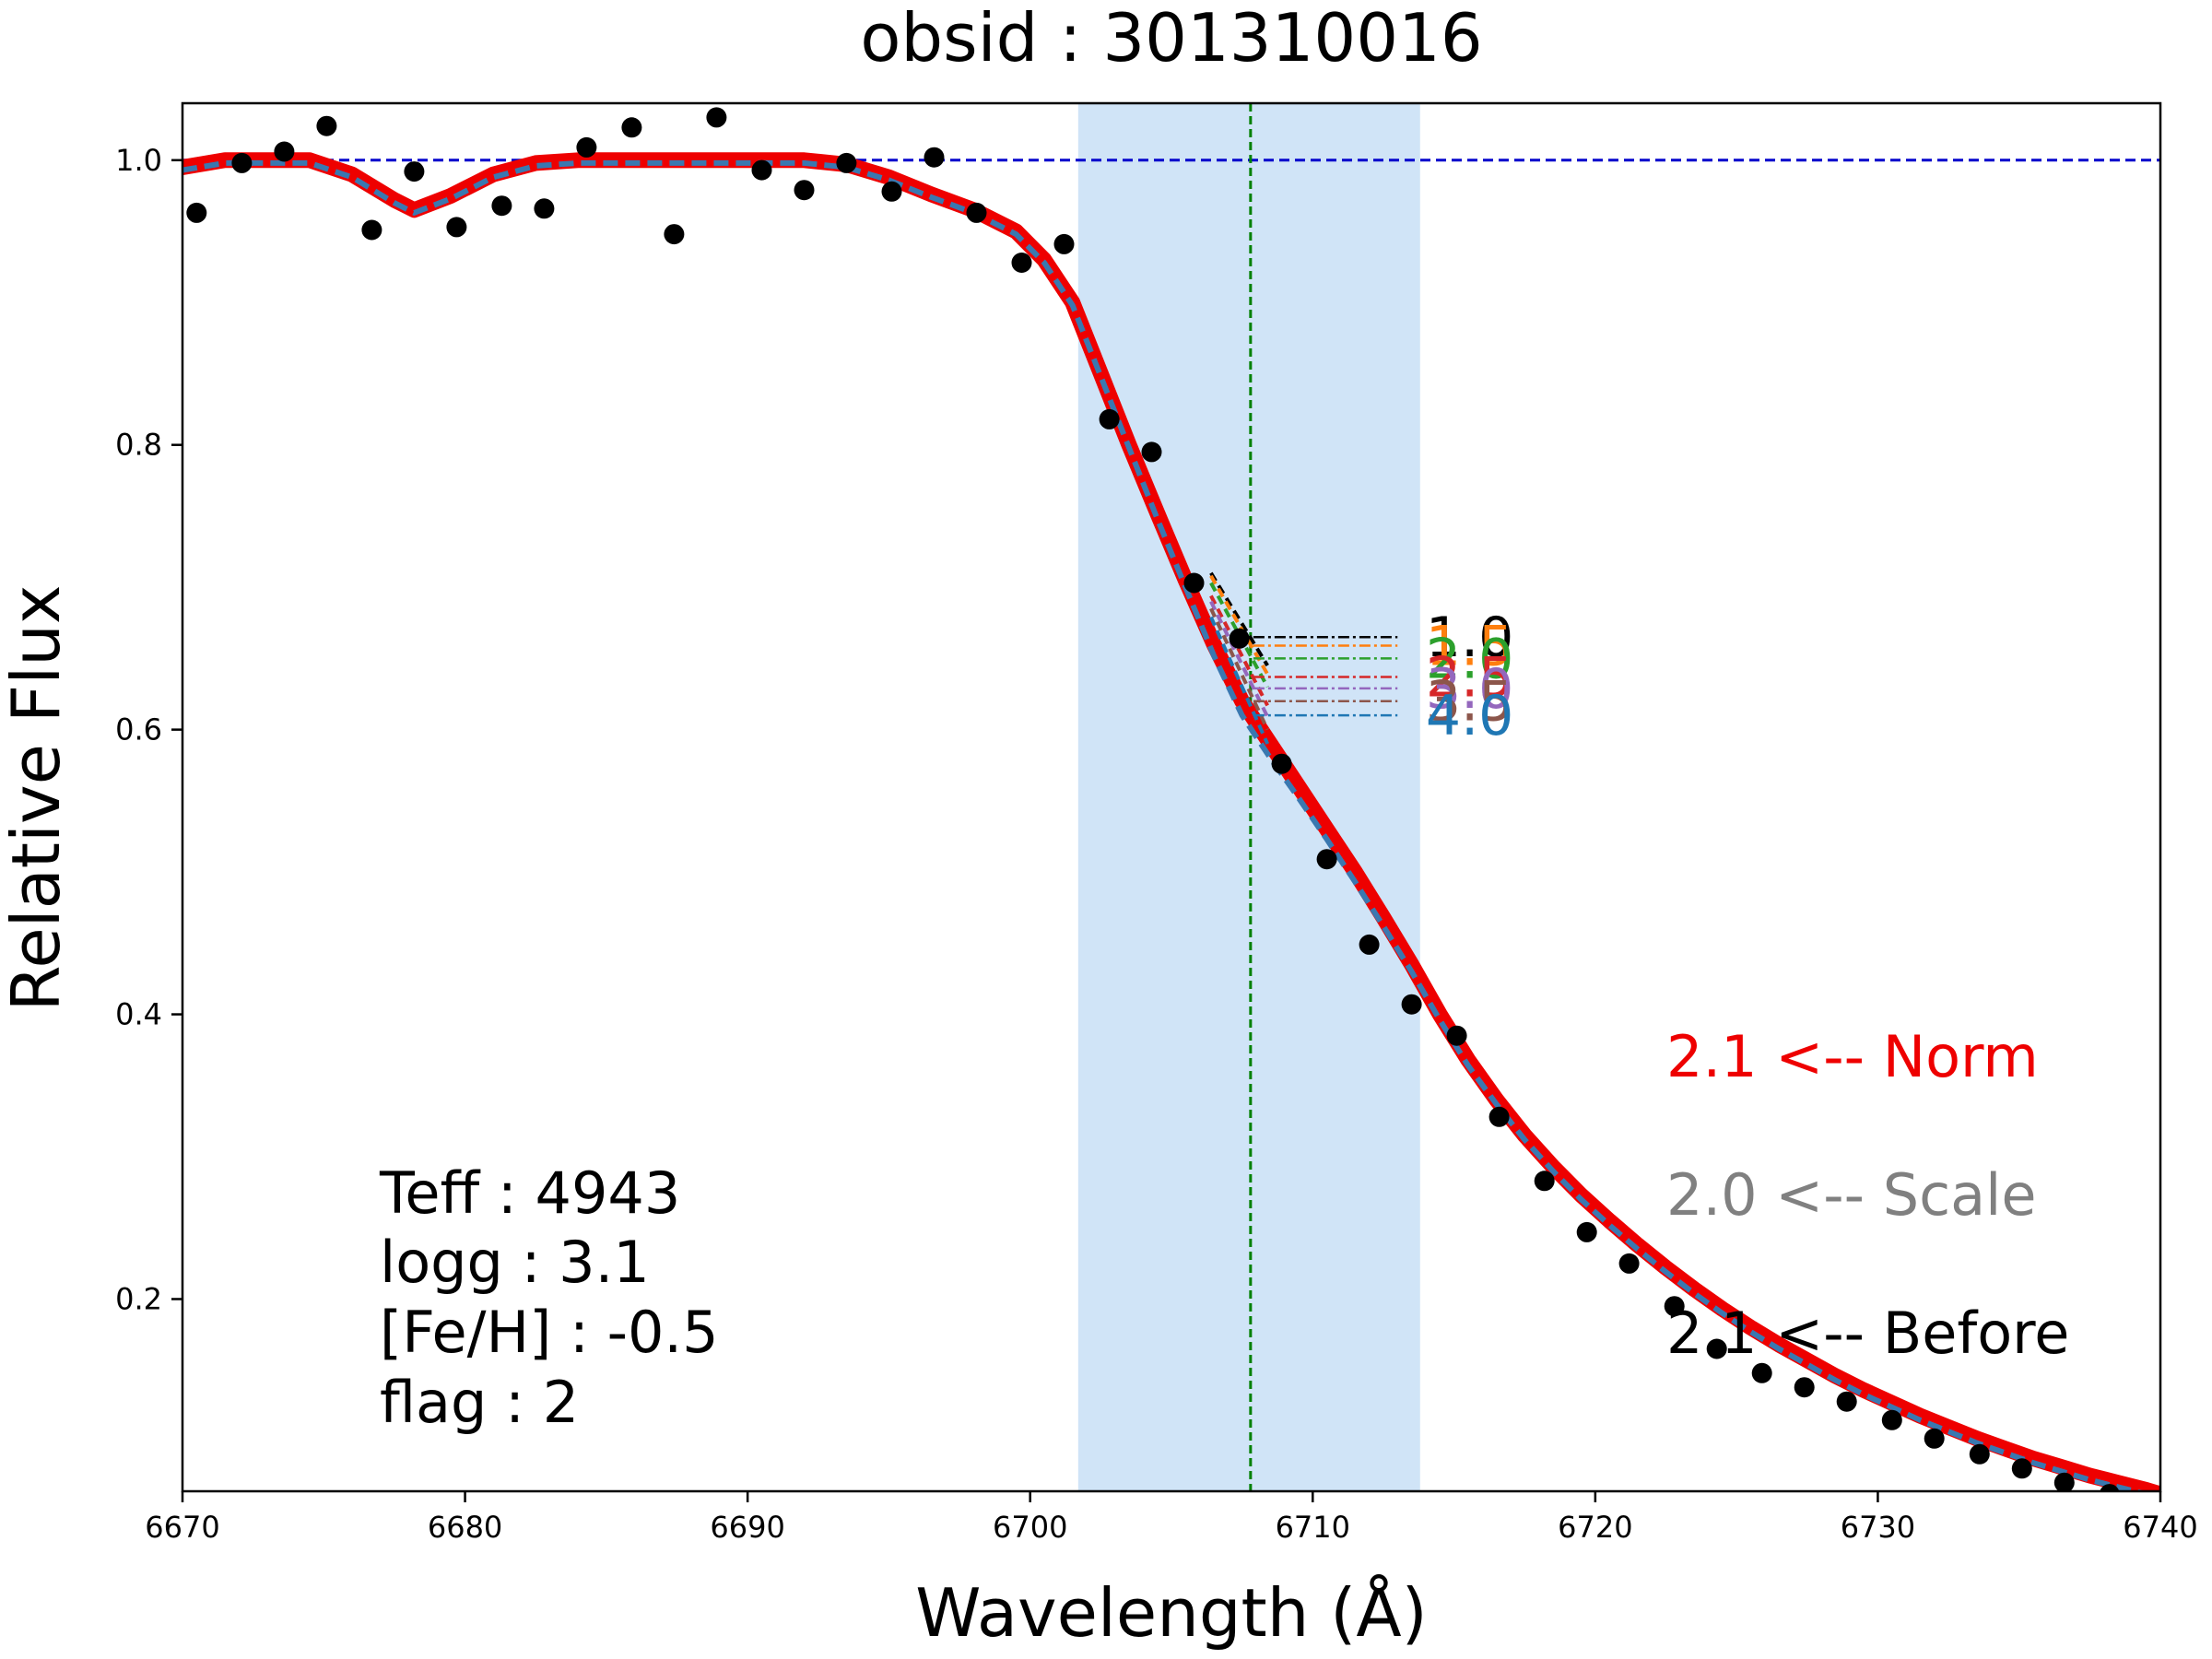 The width and height of the screenshot is (2212, 1659). Describe the element at coordinates (1030, 1527) in the screenshot. I see `x-tick-label: 6700` at that location.